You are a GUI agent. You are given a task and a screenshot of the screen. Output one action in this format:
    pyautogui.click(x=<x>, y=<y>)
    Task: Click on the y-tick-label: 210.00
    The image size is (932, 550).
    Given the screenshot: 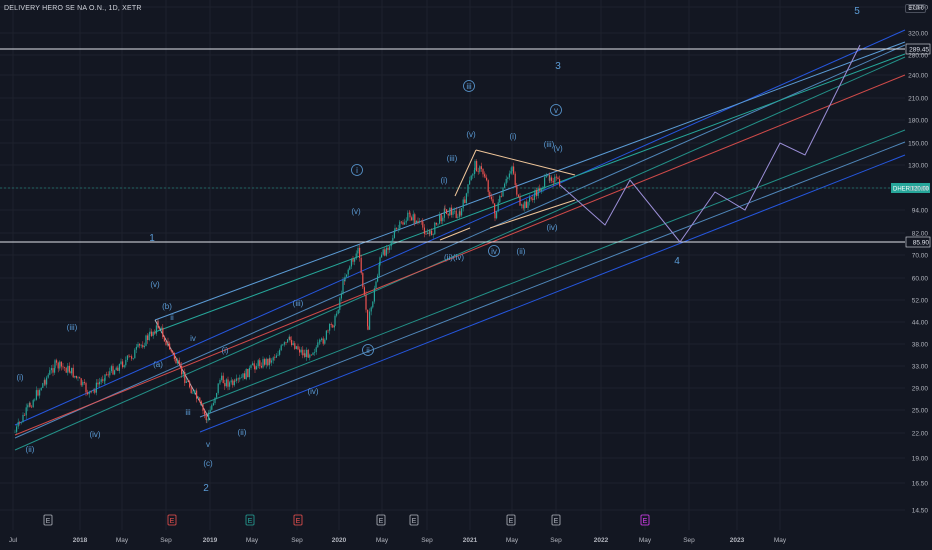 What is the action you would take?
    pyautogui.click(x=918, y=99)
    